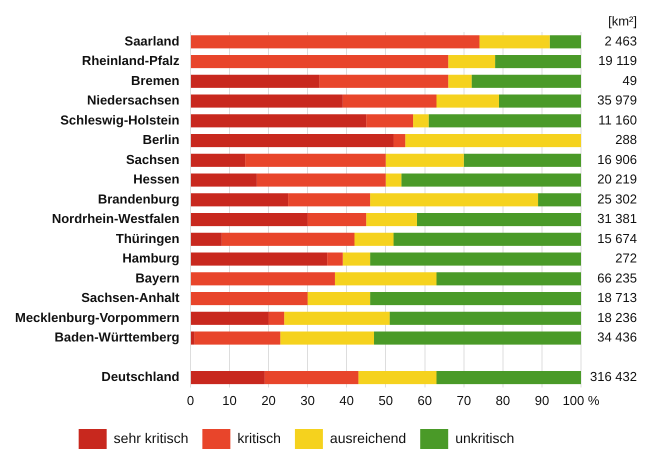 This screenshot has height=471, width=651. I want to click on text: 19 119, so click(617, 60).